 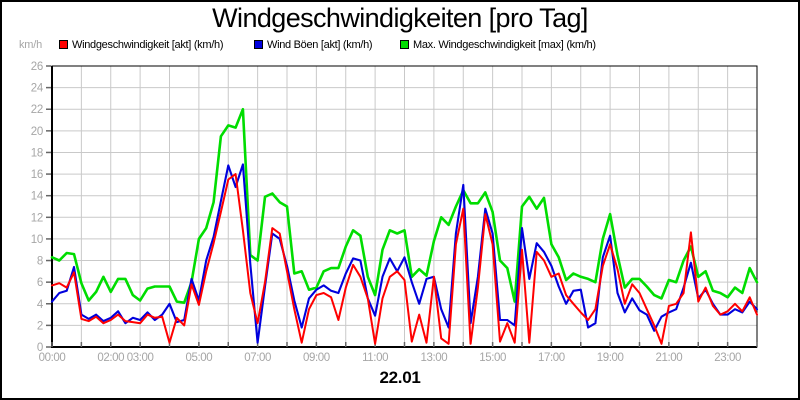 I want to click on x-tick-label: 09:00, so click(x=316, y=358).